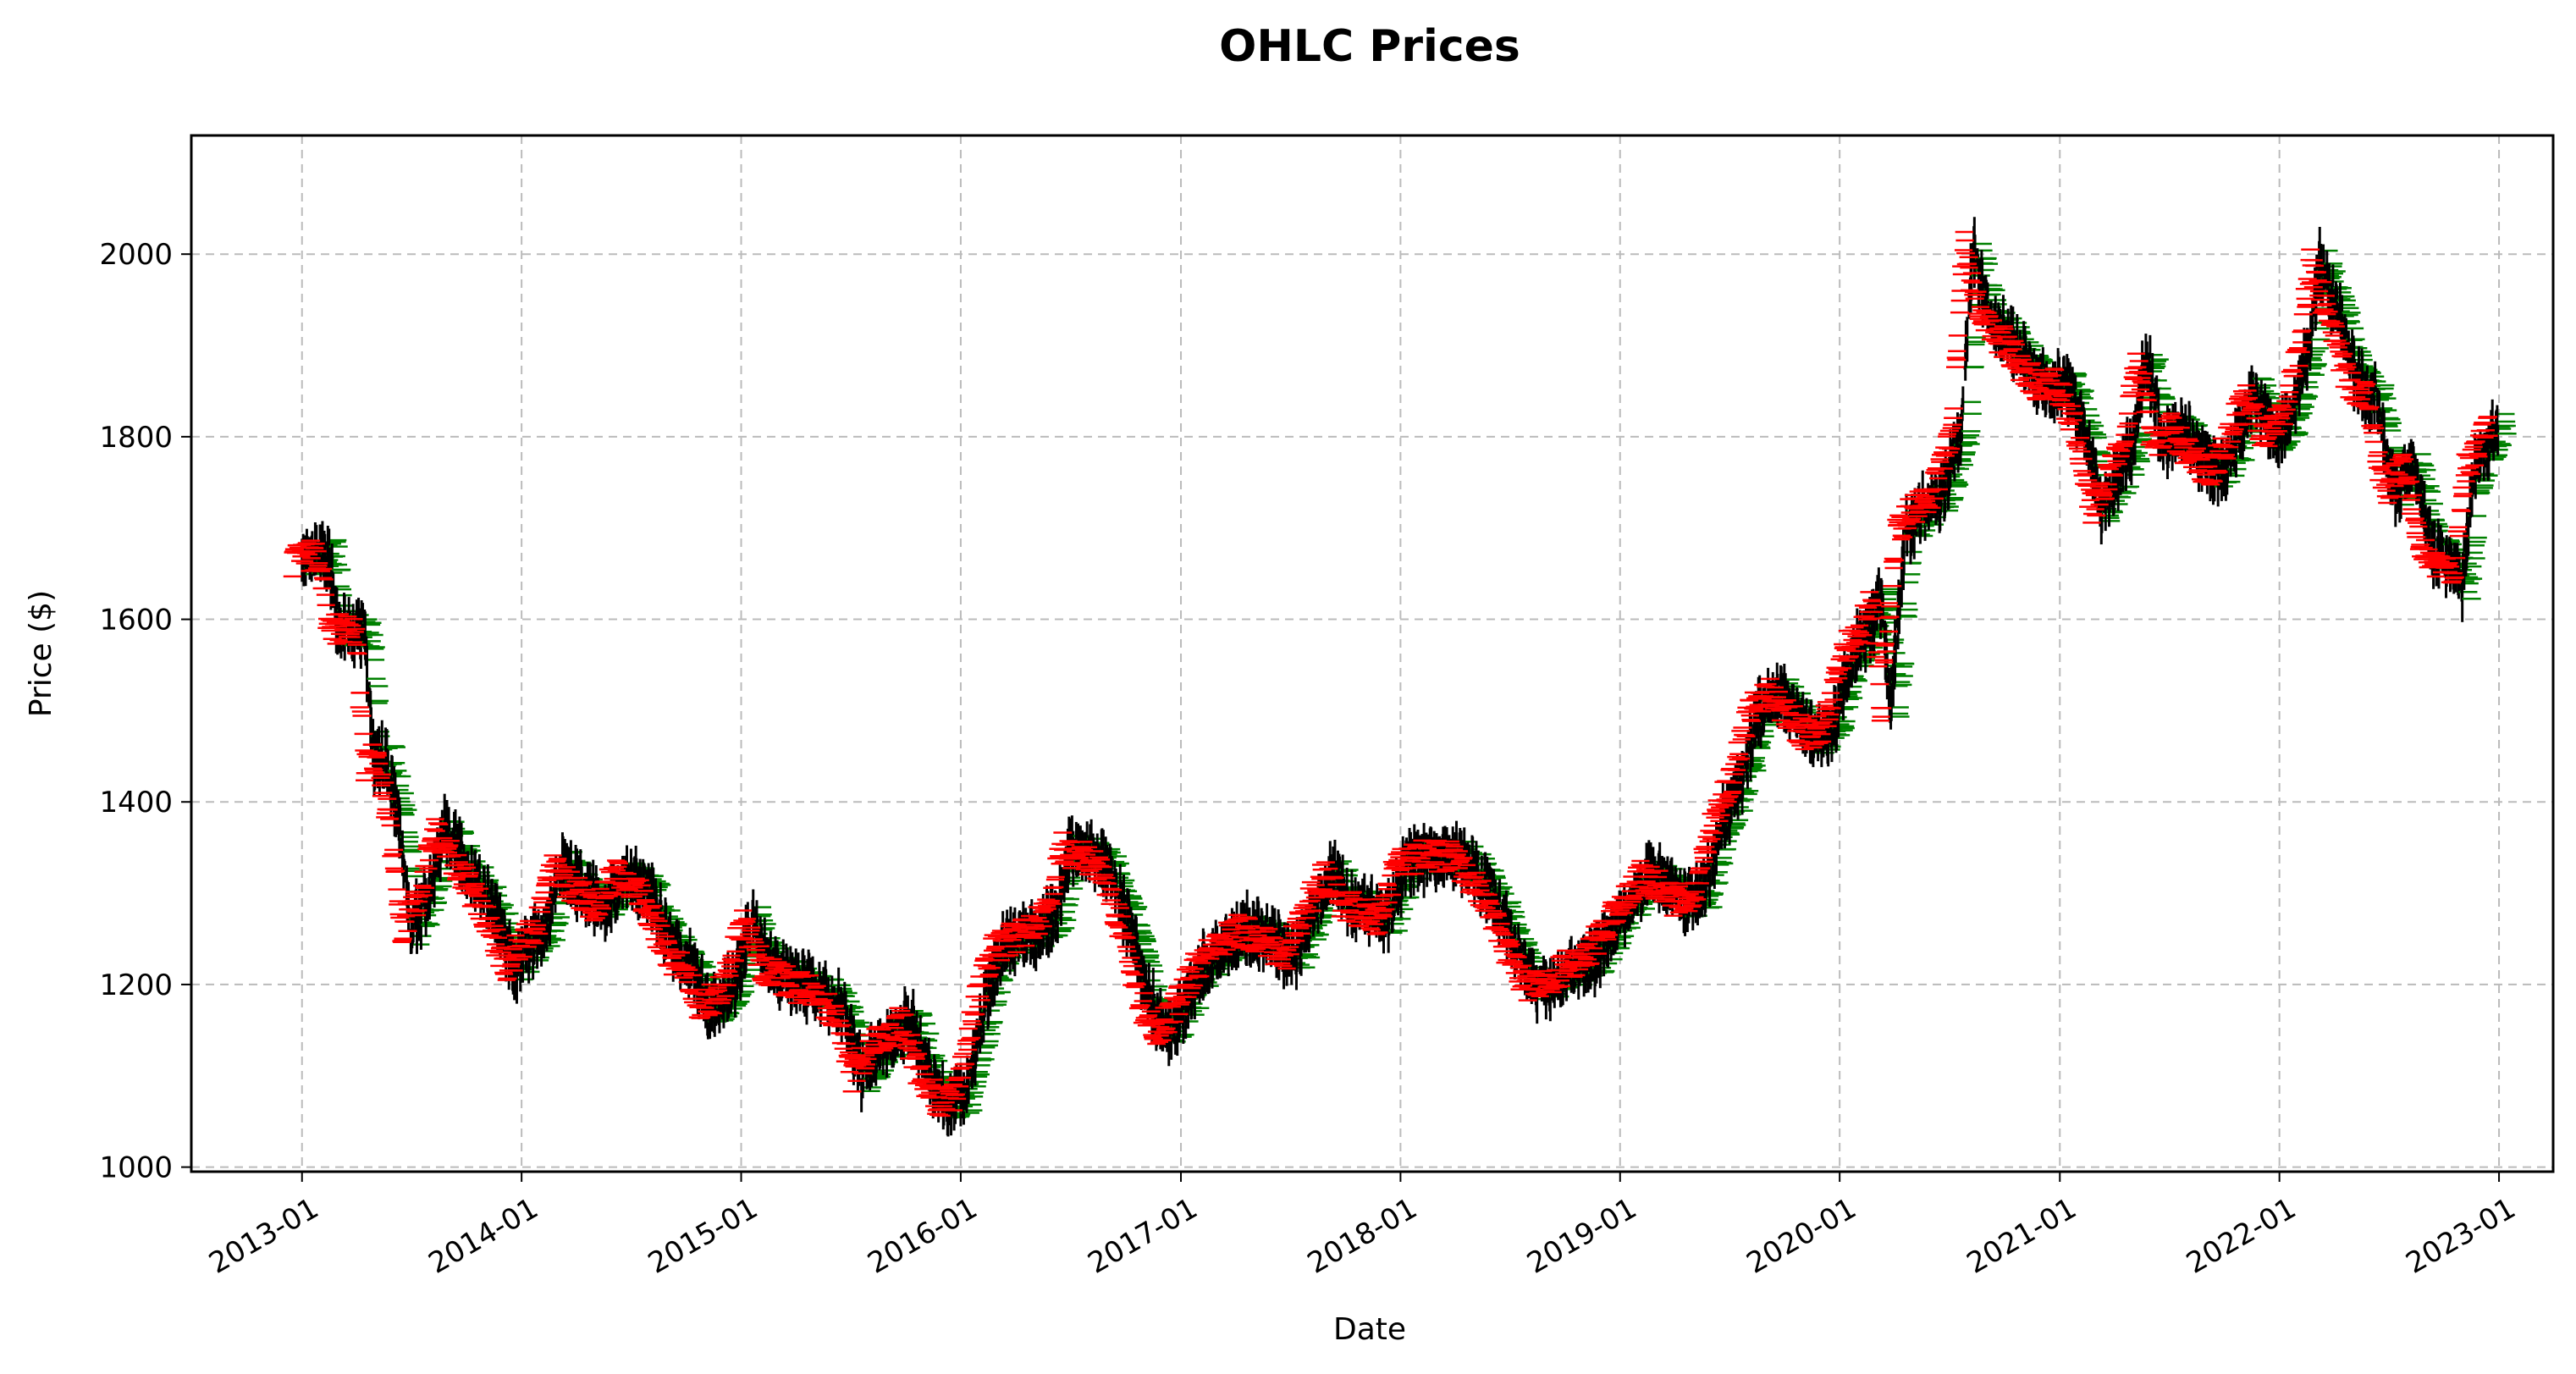  What do you see at coordinates (1369, 46) in the screenshot?
I see `chart-title: OHLC Prices` at bounding box center [1369, 46].